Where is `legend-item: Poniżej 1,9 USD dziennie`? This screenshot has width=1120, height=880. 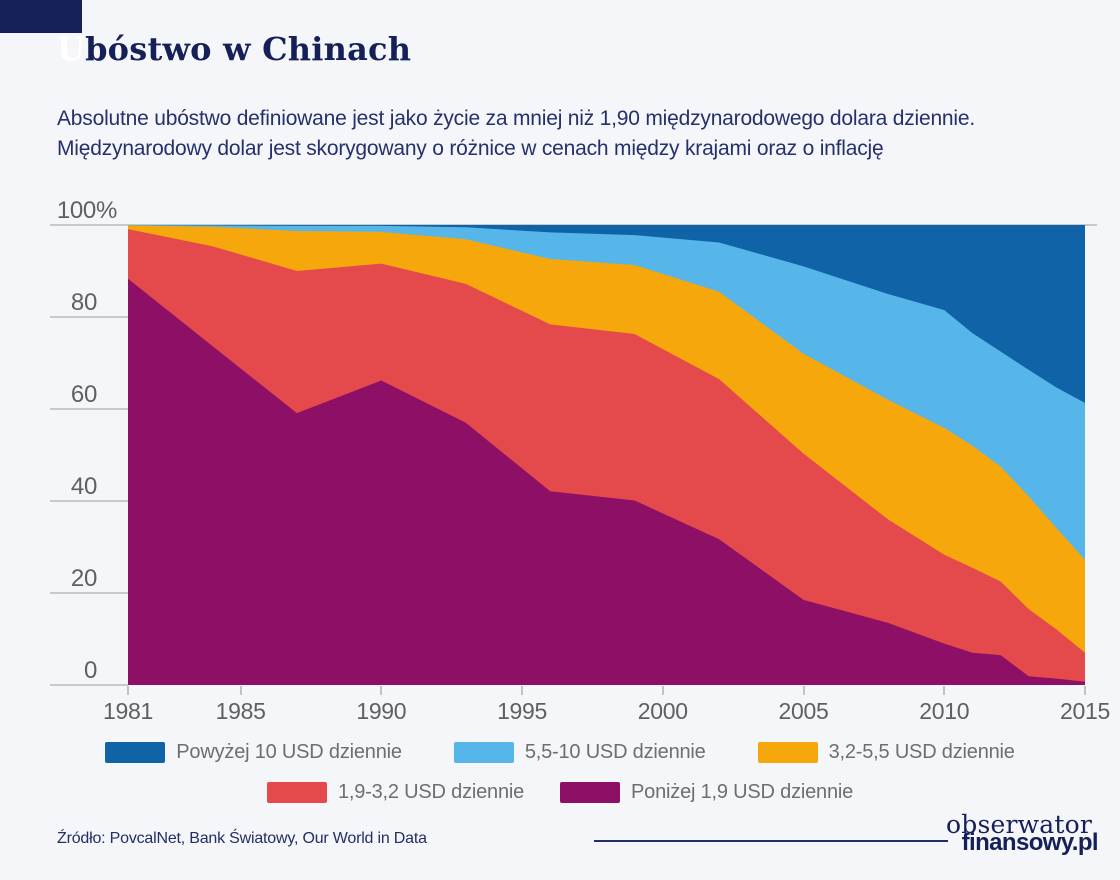
legend-item: Poniżej 1,9 USD dziennie is located at coordinates (706, 792).